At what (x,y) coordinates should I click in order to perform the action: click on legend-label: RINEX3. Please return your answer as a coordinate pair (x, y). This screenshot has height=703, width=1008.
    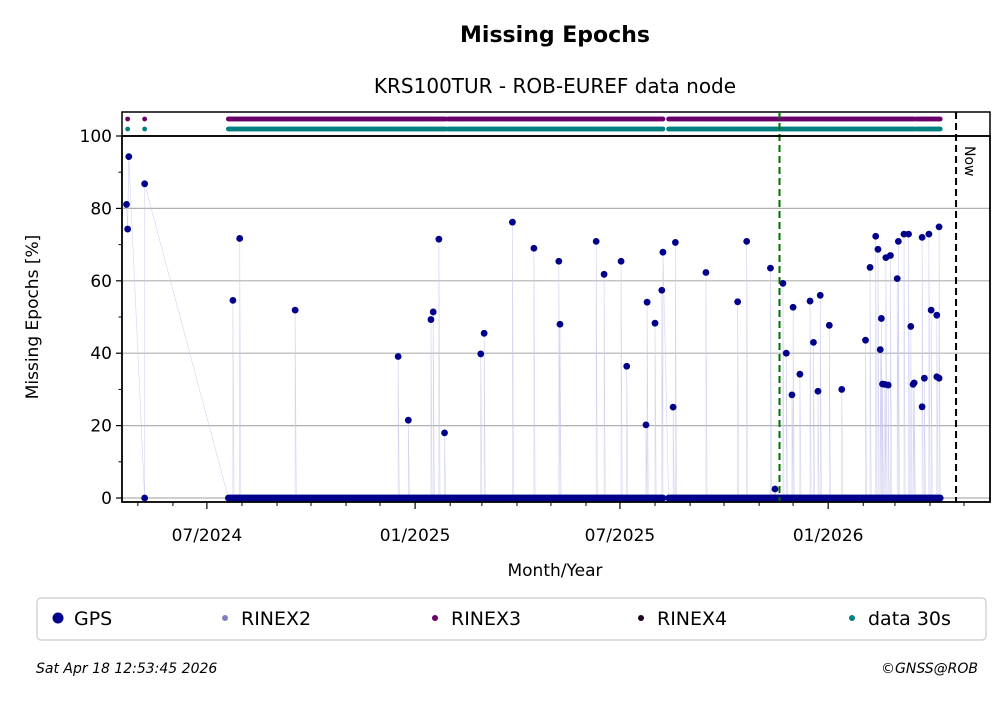
    Looking at the image, I should click on (486, 619).